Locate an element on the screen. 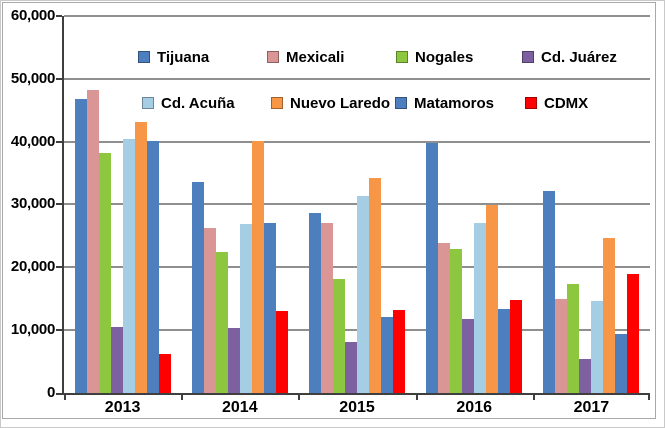 The width and height of the screenshot is (665, 428). bar-cdmx-2014 is located at coordinates (281, 352).